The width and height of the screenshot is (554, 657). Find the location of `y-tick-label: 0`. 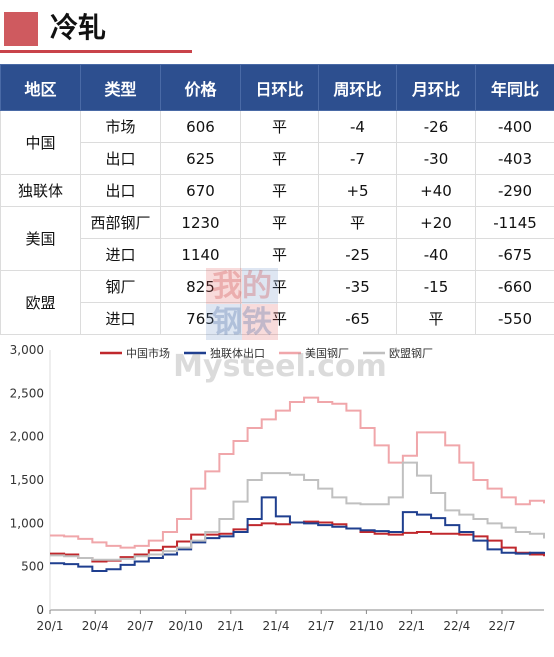

y-tick-label: 0 is located at coordinates (40, 610).